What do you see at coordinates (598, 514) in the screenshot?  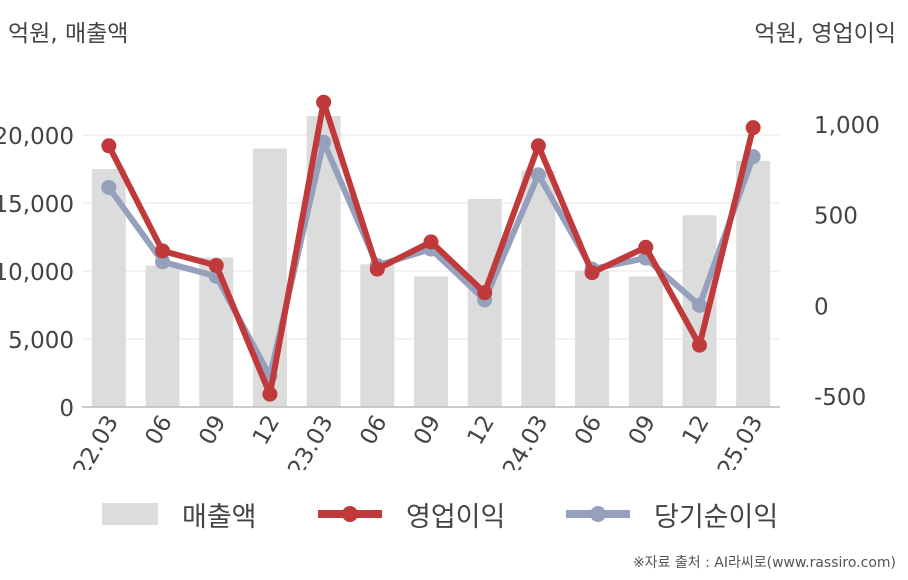 I see `legend-swatch-net-profit` at bounding box center [598, 514].